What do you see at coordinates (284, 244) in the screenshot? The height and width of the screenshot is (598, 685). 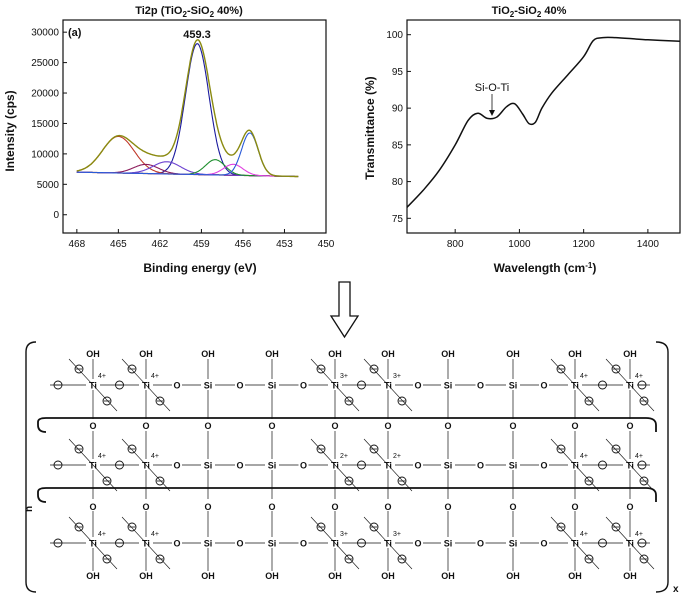 I see `xps-x-tick-label: 453` at bounding box center [284, 244].